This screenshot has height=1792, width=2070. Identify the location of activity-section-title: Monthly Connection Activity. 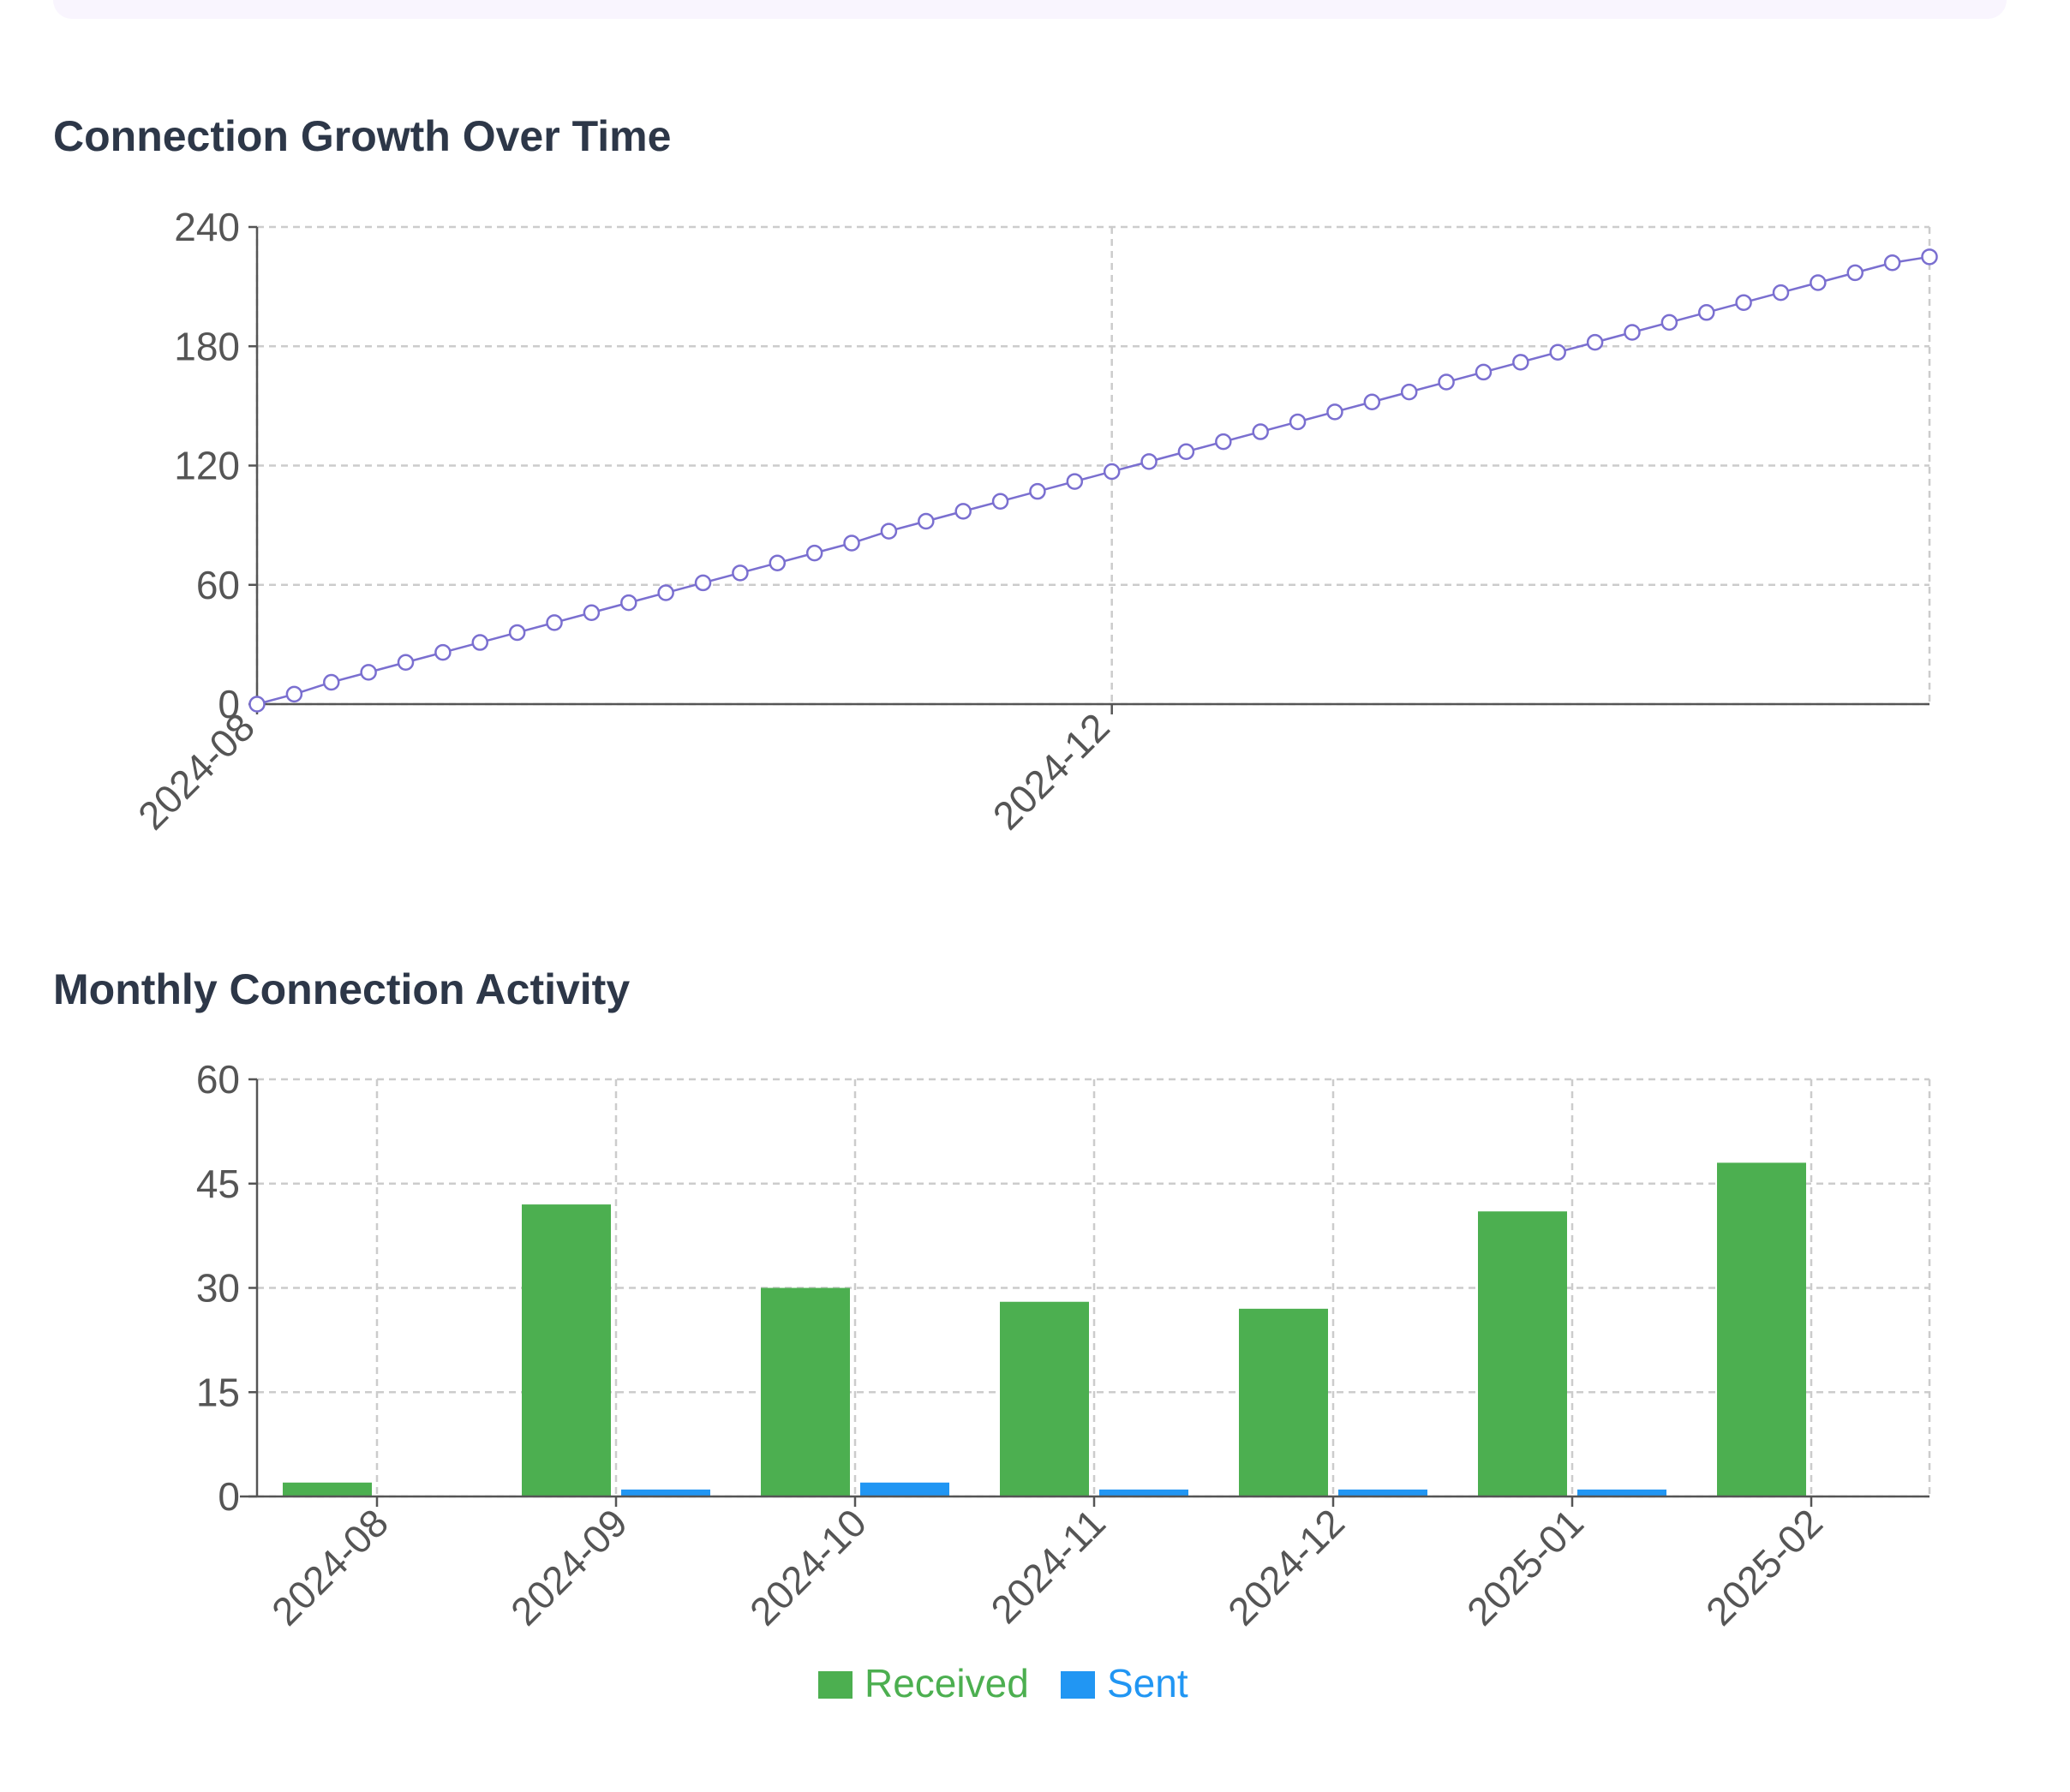
(342, 989).